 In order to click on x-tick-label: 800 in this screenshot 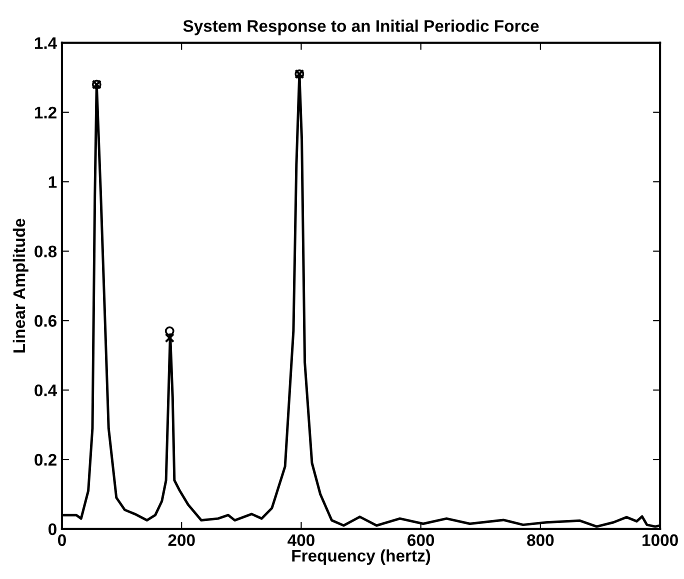, I will do `click(540, 540)`.